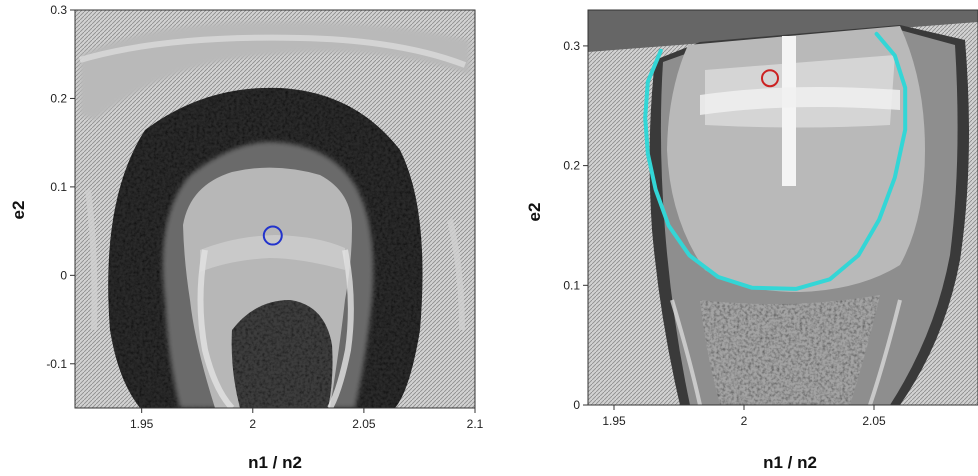  What do you see at coordinates (576, 405) in the screenshot?
I see `right-y-tick-label: 0` at bounding box center [576, 405].